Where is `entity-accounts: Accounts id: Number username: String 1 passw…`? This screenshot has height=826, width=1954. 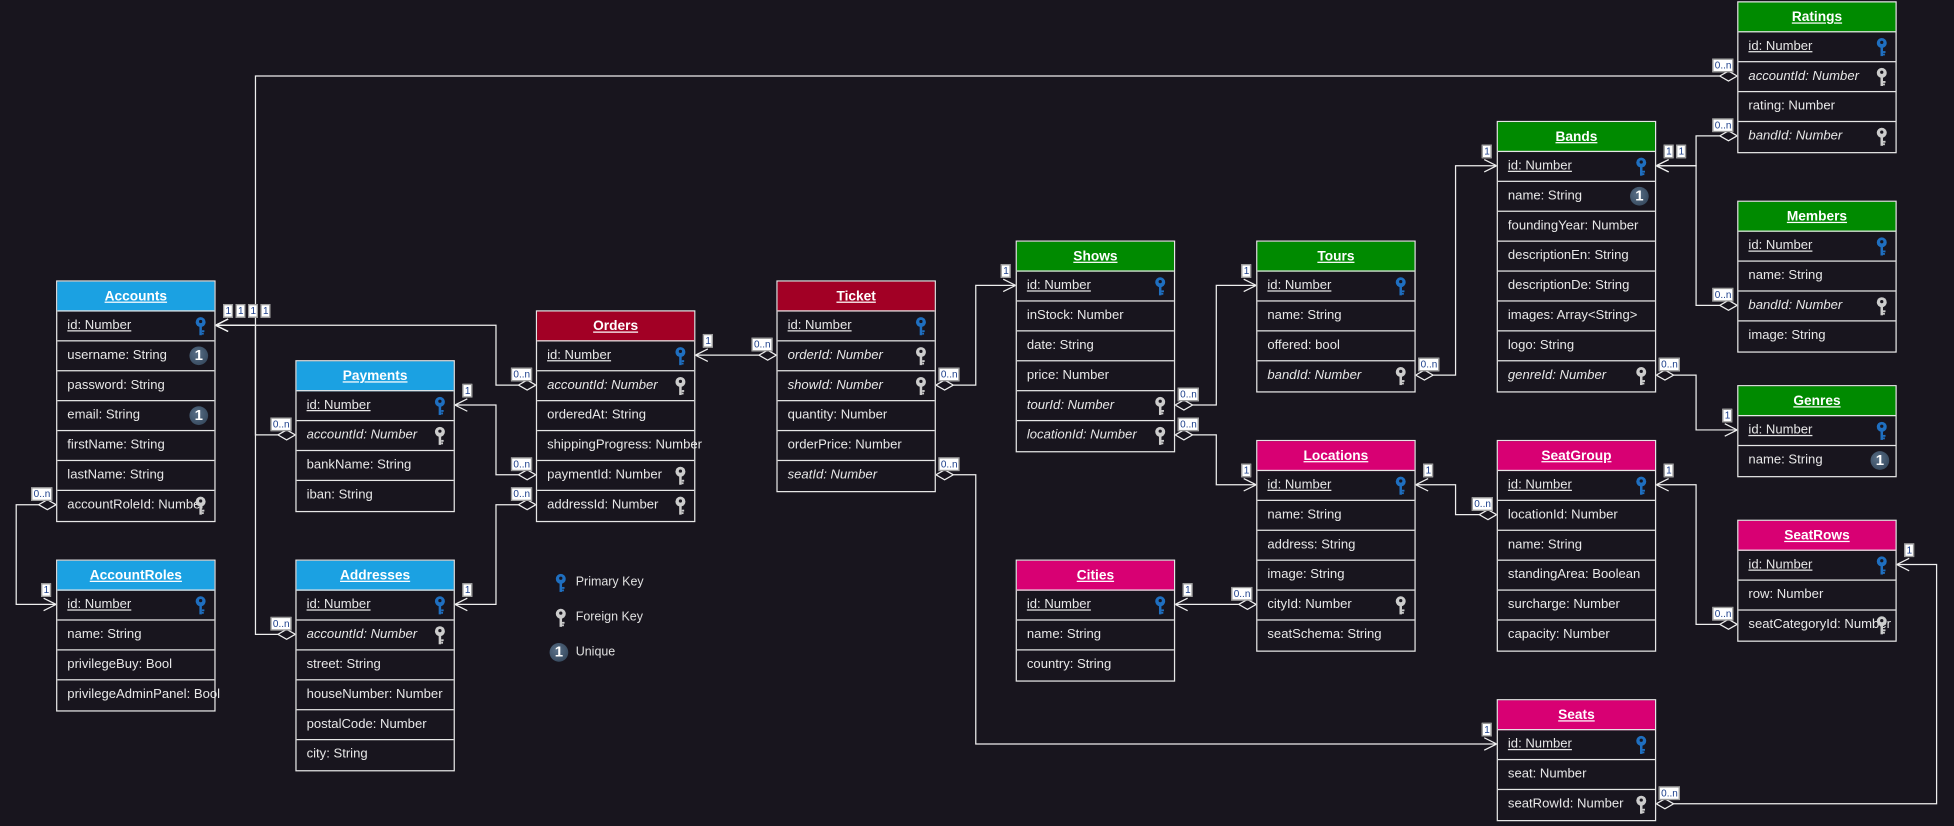 entity-accounts: Accounts id: Number username: String 1 passw… is located at coordinates (136, 401).